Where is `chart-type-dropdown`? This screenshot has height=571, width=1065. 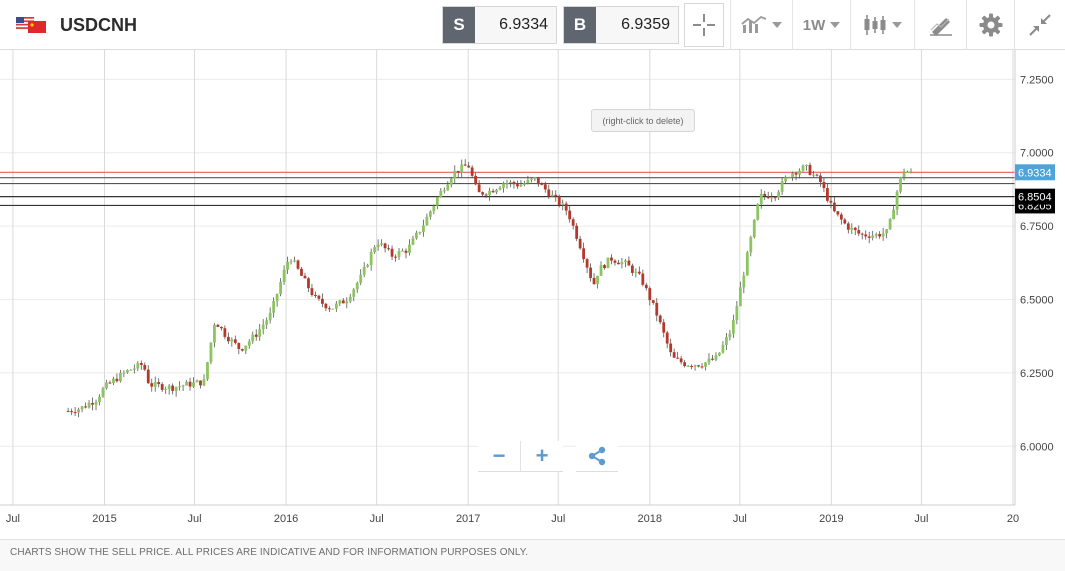 chart-type-dropdown is located at coordinates (882, 25).